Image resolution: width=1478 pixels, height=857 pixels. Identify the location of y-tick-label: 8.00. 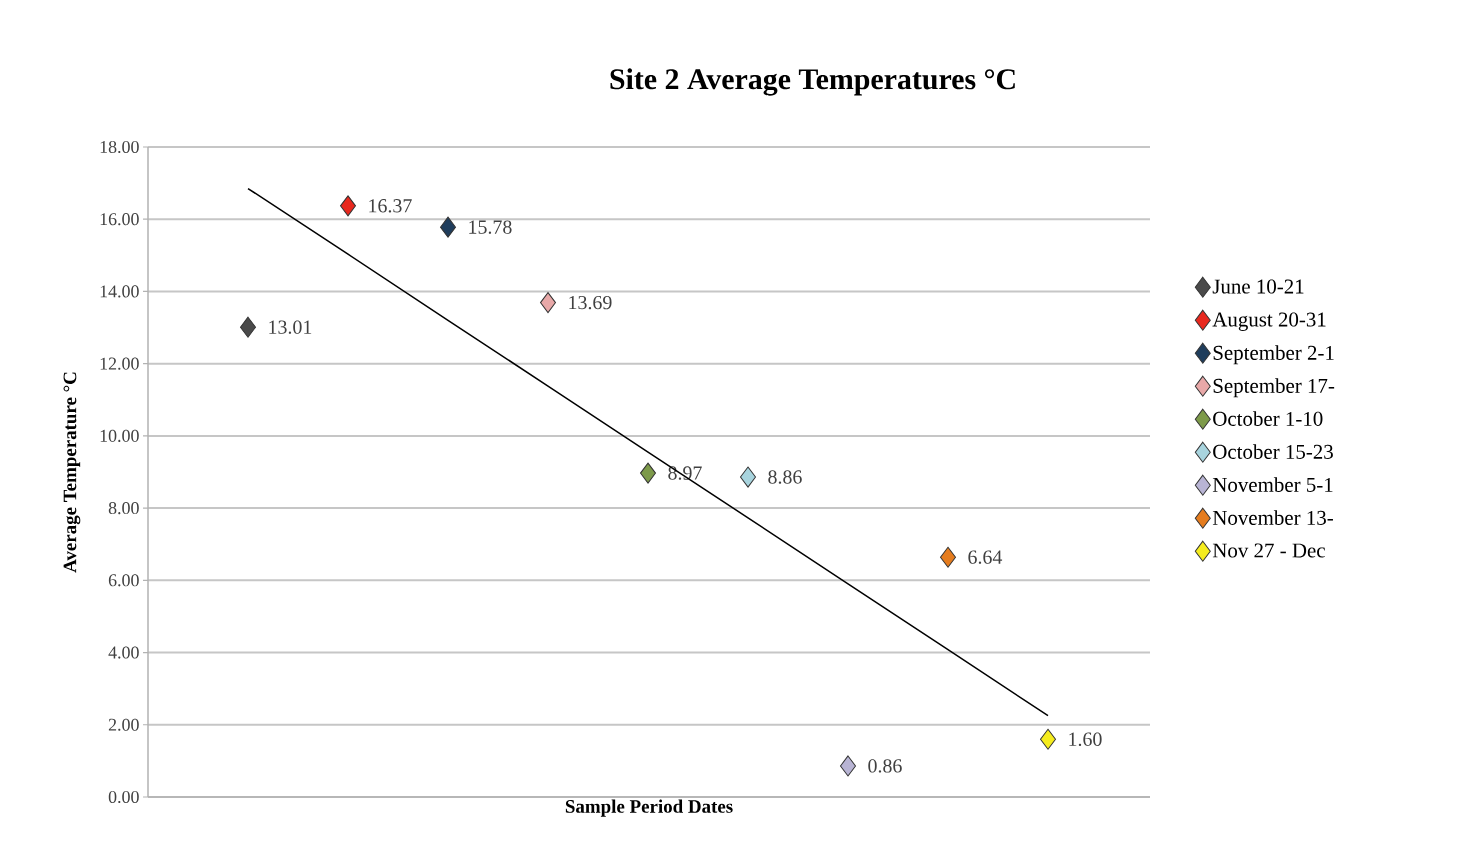
(123, 508).